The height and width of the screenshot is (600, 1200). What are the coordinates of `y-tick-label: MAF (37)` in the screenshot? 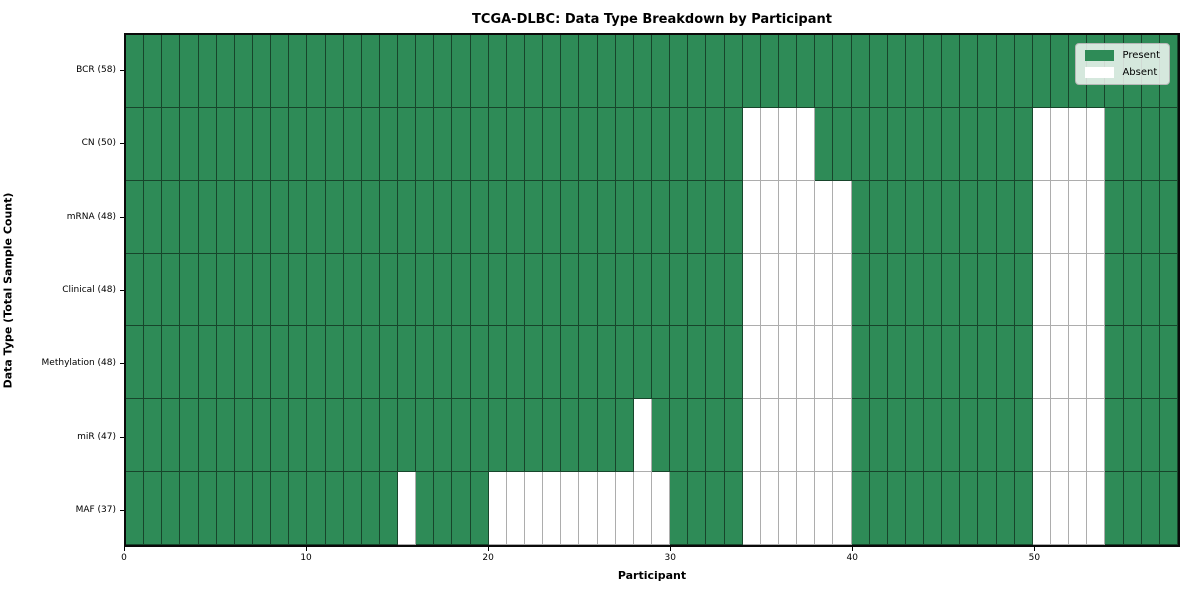 It's located at (95, 510).